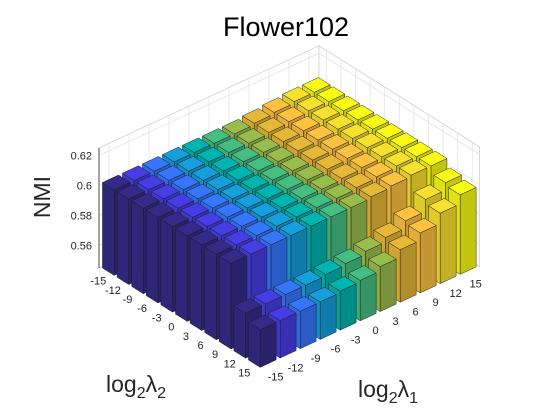  Describe the element at coordinates (81, 247) in the screenshot. I see `z-tick-label: 0.56` at that location.